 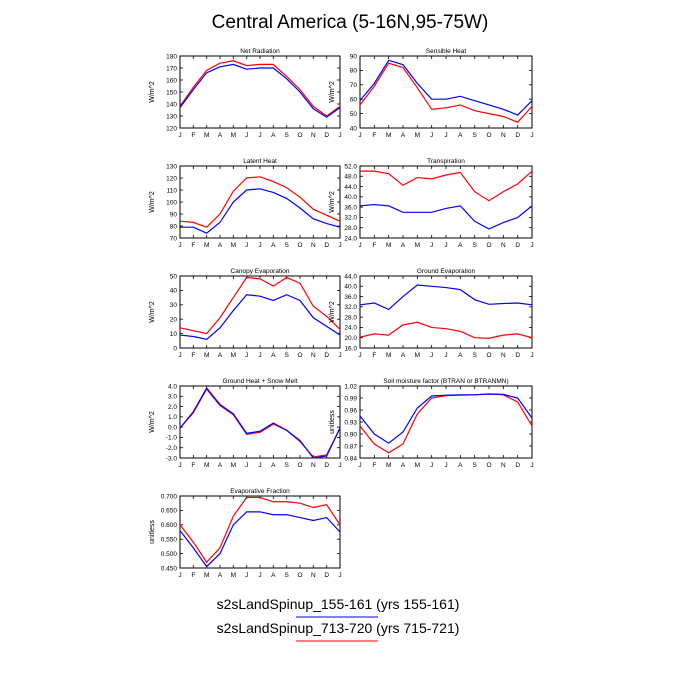 What do you see at coordinates (350, 398) in the screenshot?
I see `y-tick-label: 0.99` at bounding box center [350, 398].